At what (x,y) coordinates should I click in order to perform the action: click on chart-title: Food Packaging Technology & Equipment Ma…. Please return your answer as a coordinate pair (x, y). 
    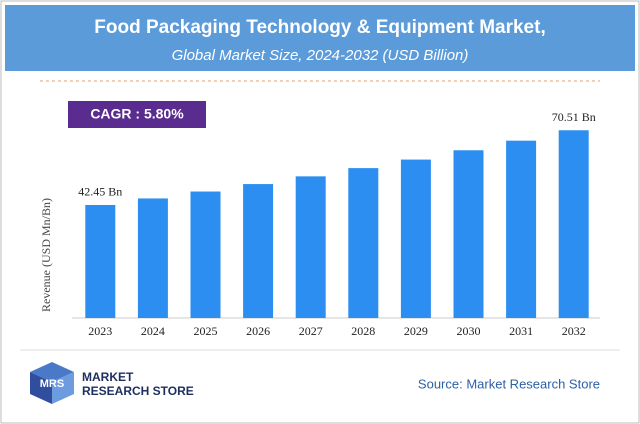
    Looking at the image, I should click on (319, 27).